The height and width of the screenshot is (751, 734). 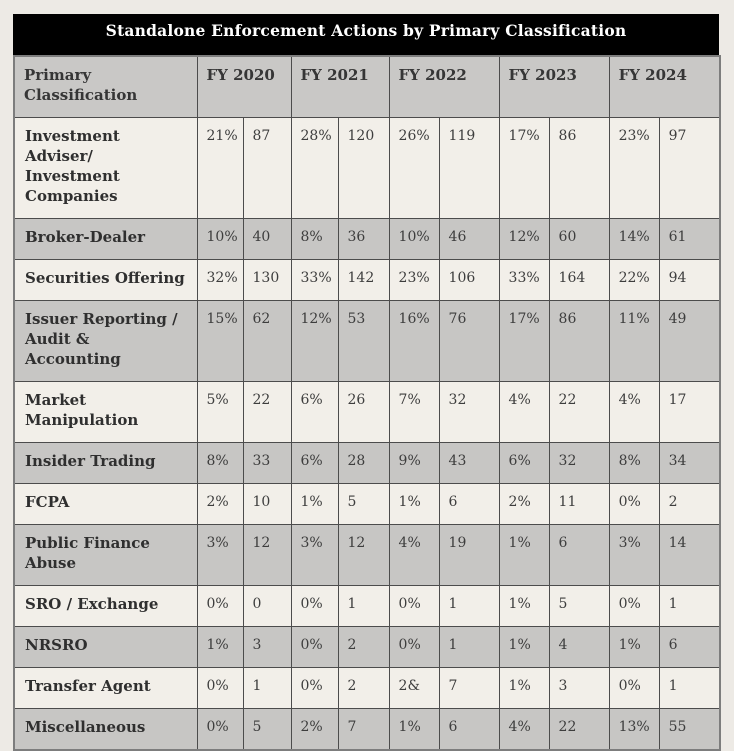 I want to click on count-cell: 17, so click(x=689, y=412).